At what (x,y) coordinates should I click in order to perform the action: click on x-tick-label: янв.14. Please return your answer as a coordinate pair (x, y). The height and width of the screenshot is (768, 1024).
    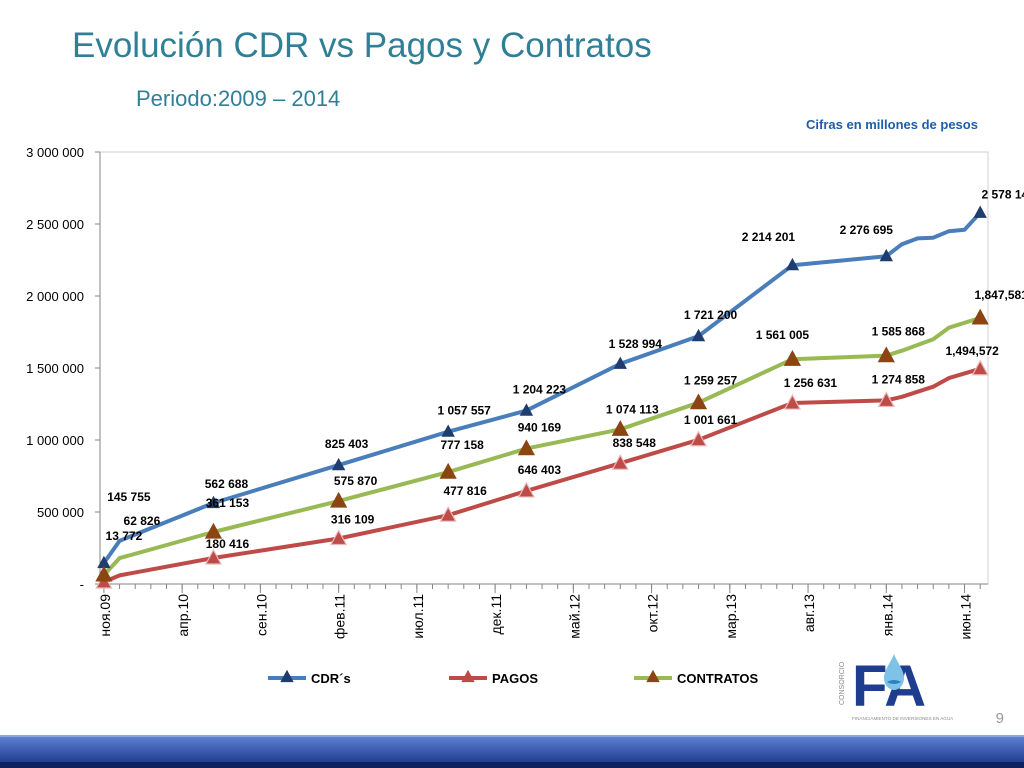
    Looking at the image, I should click on (887, 615).